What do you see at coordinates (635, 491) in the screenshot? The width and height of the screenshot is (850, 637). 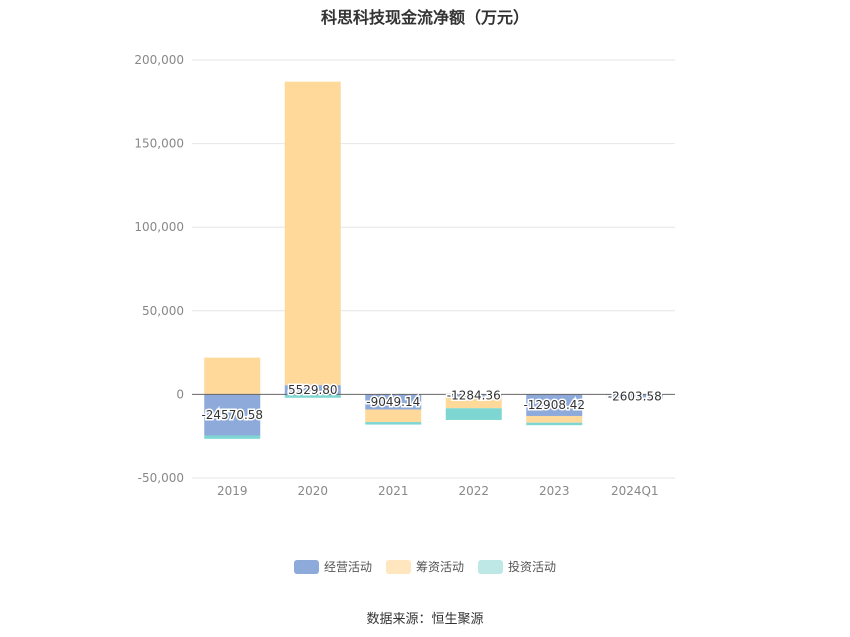 I see `x-tick-label: 2024Q1` at bounding box center [635, 491].